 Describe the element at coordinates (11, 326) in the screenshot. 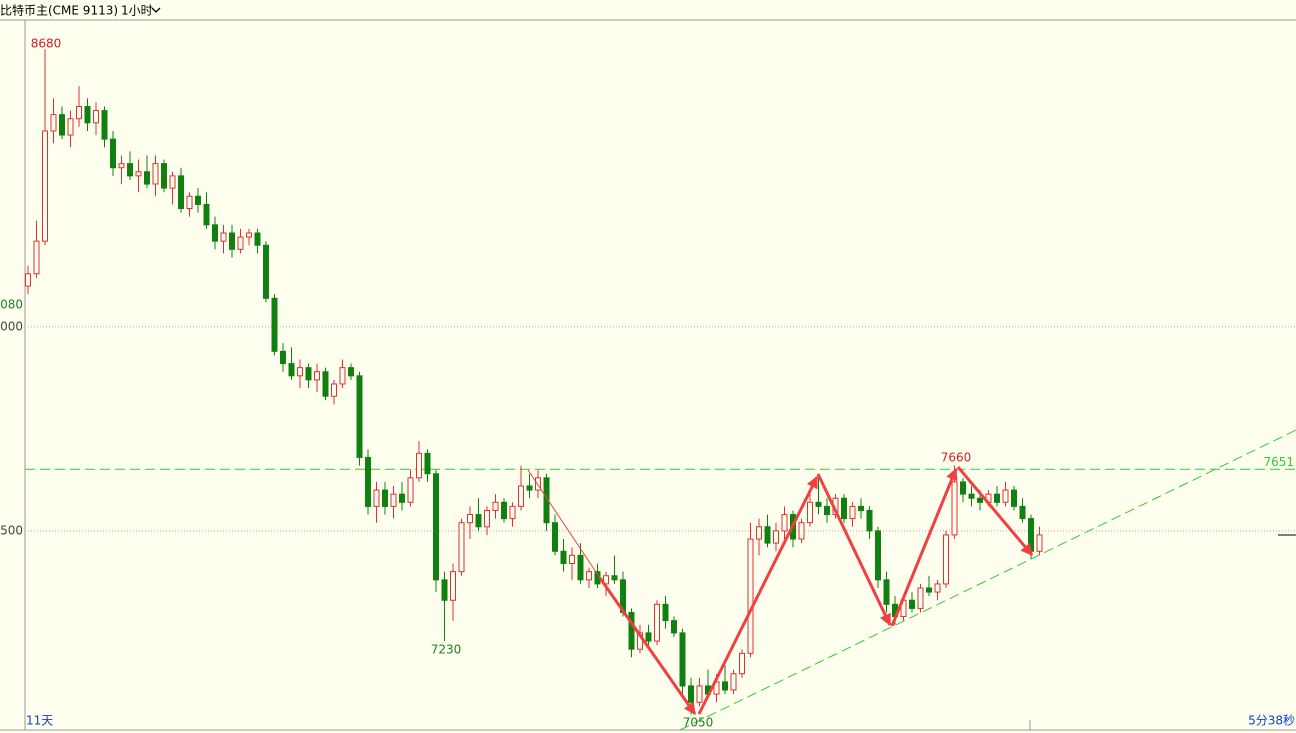

I see `y-tick-label: 8000` at that location.